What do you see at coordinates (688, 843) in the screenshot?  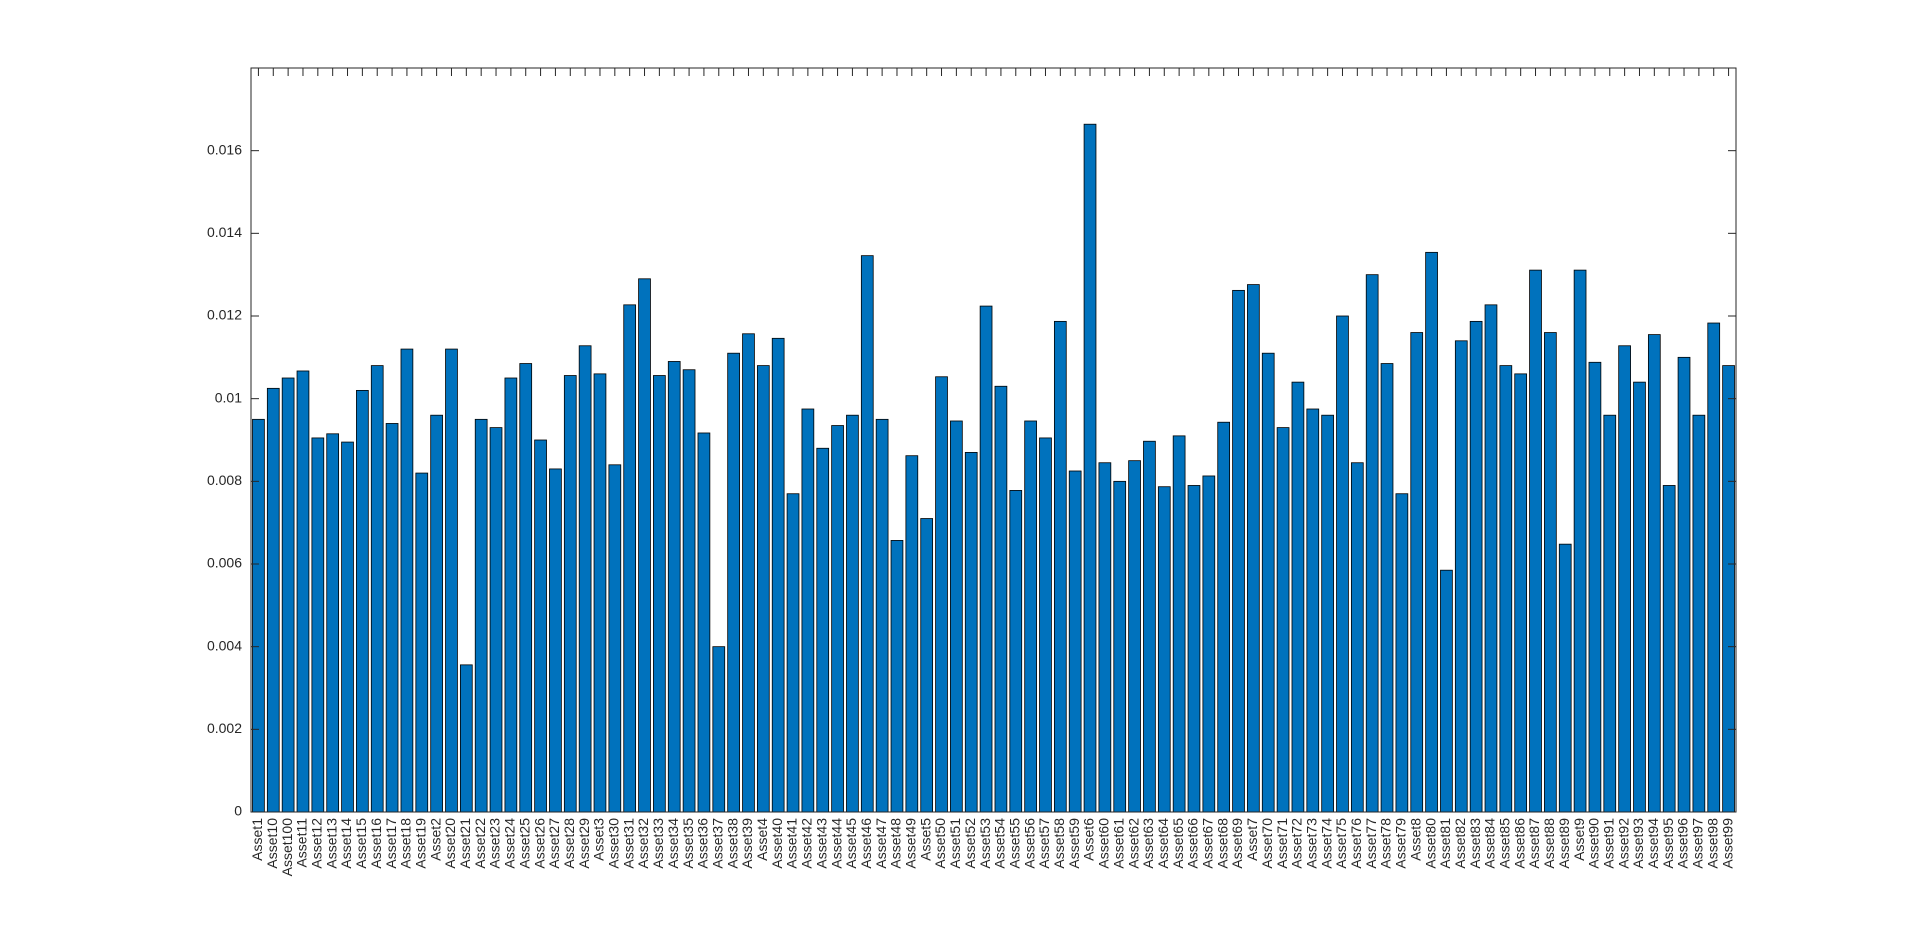 I see `x-tick-label: Asset35` at bounding box center [688, 843].